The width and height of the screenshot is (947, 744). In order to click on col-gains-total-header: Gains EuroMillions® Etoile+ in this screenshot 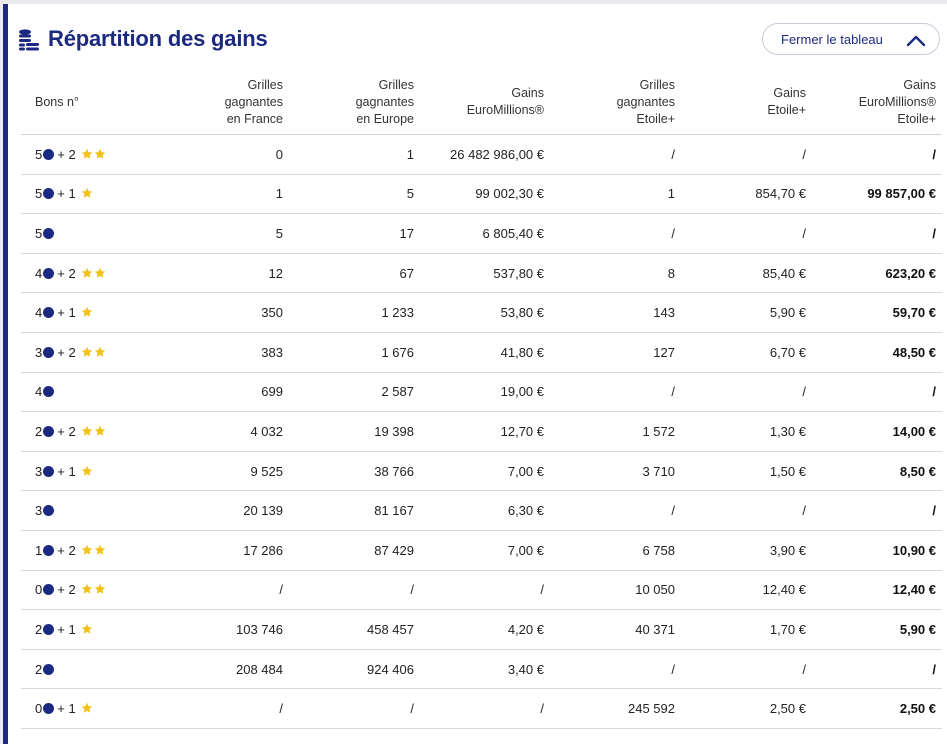, I will do `click(877, 102)`.